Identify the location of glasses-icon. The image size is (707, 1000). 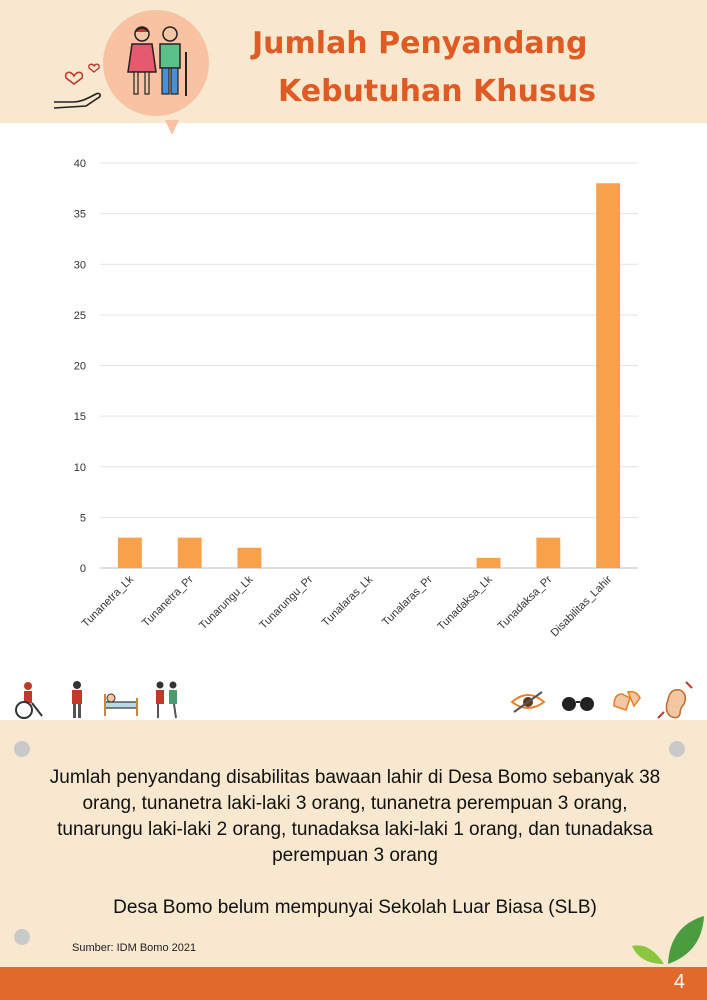
(578, 704).